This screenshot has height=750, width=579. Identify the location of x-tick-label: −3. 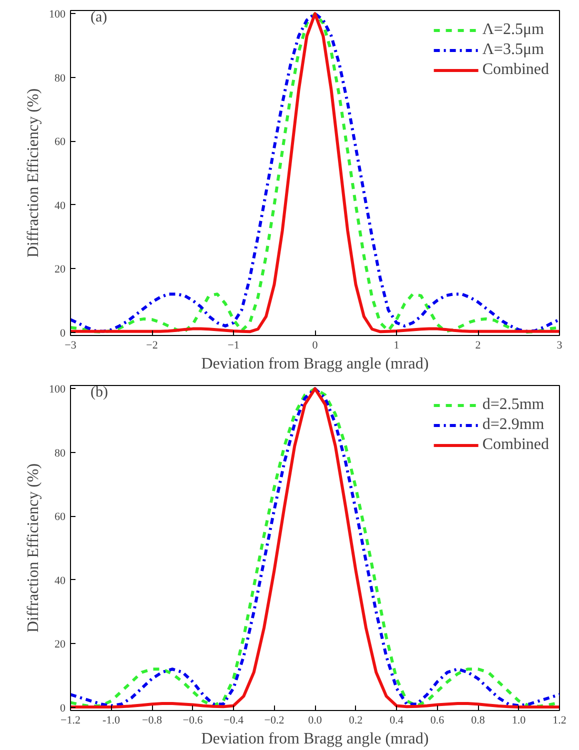
(70, 346).